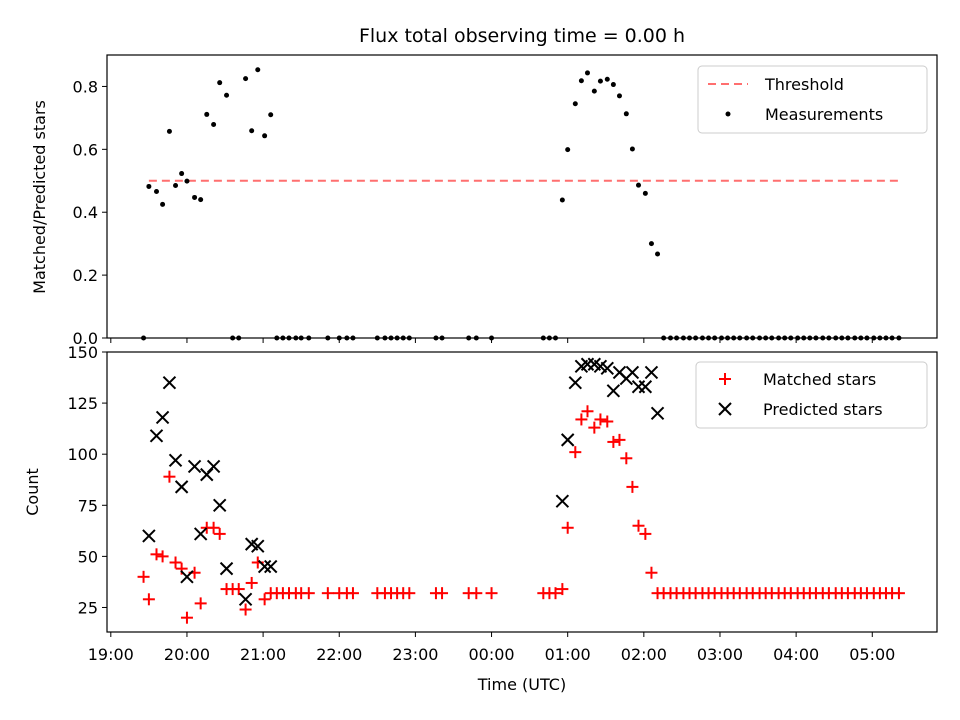 Image resolution: width=960 pixels, height=720 pixels. What do you see at coordinates (491, 654) in the screenshot?
I see `x-tick-label: 00:00` at bounding box center [491, 654].